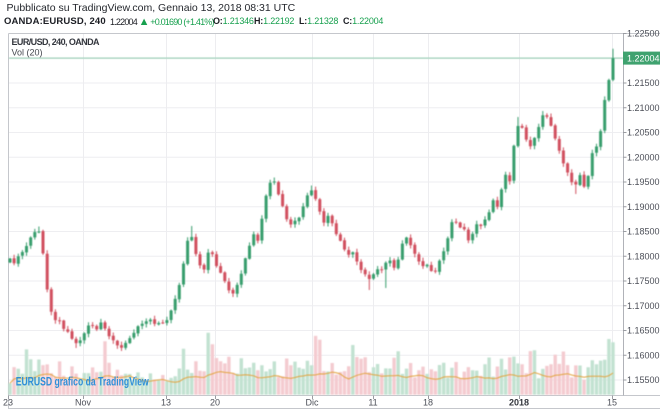  Describe the element at coordinates (312, 403) in the screenshot. I see `svg-text: Dic` at that location.